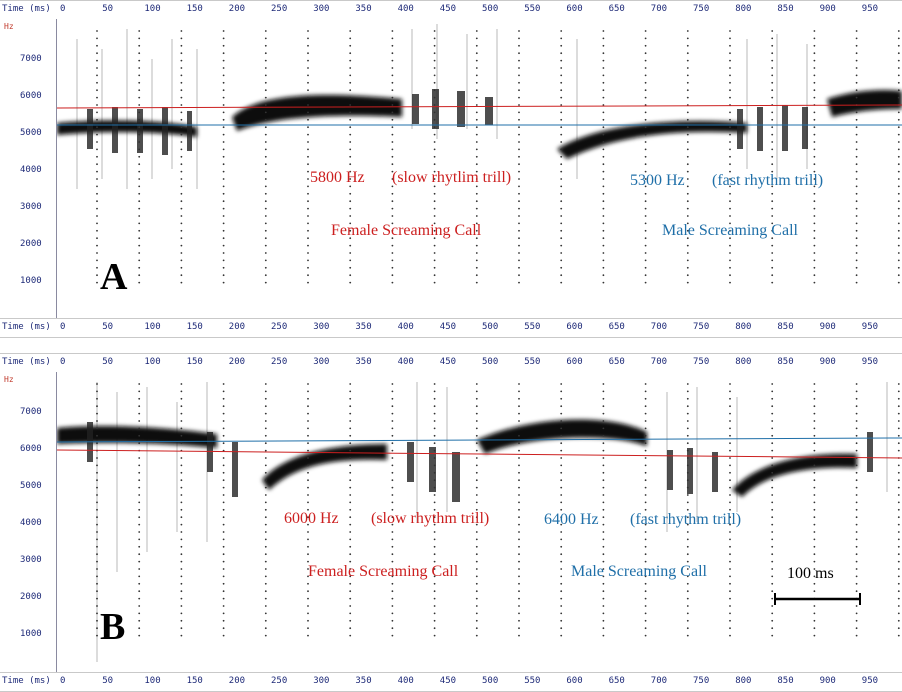 This screenshot has height=692, width=902. I want to click on time-axis-label: Time (ms), so click(26, 362).